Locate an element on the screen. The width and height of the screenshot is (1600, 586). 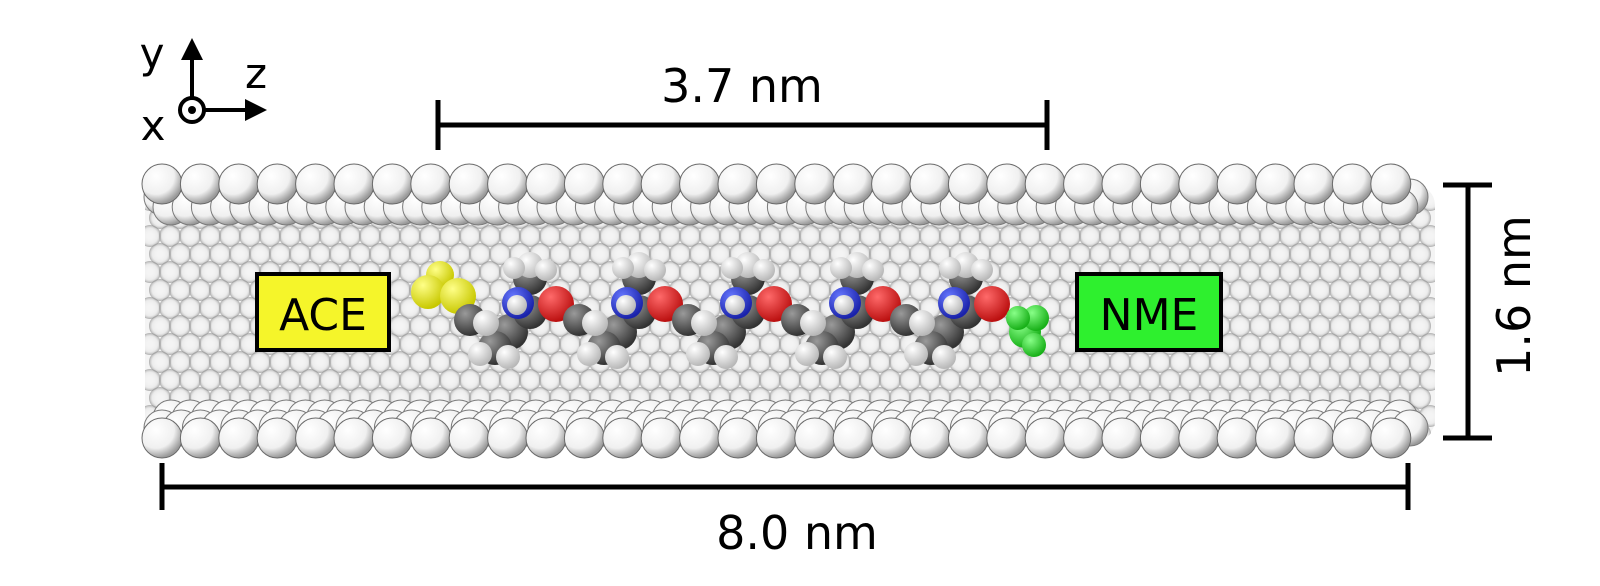
ace-cap-label: ACE is located at coordinates (323, 312).